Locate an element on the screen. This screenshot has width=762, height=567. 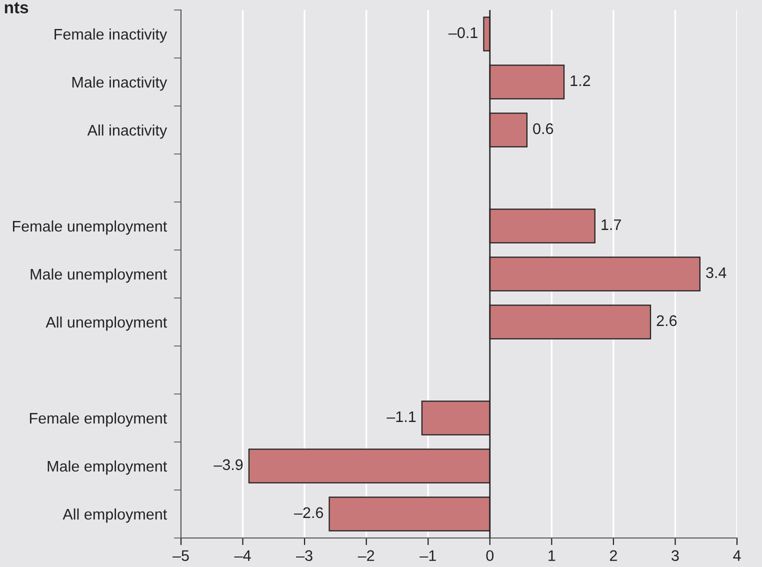
data-label: –0.1 is located at coordinates (463, 32).